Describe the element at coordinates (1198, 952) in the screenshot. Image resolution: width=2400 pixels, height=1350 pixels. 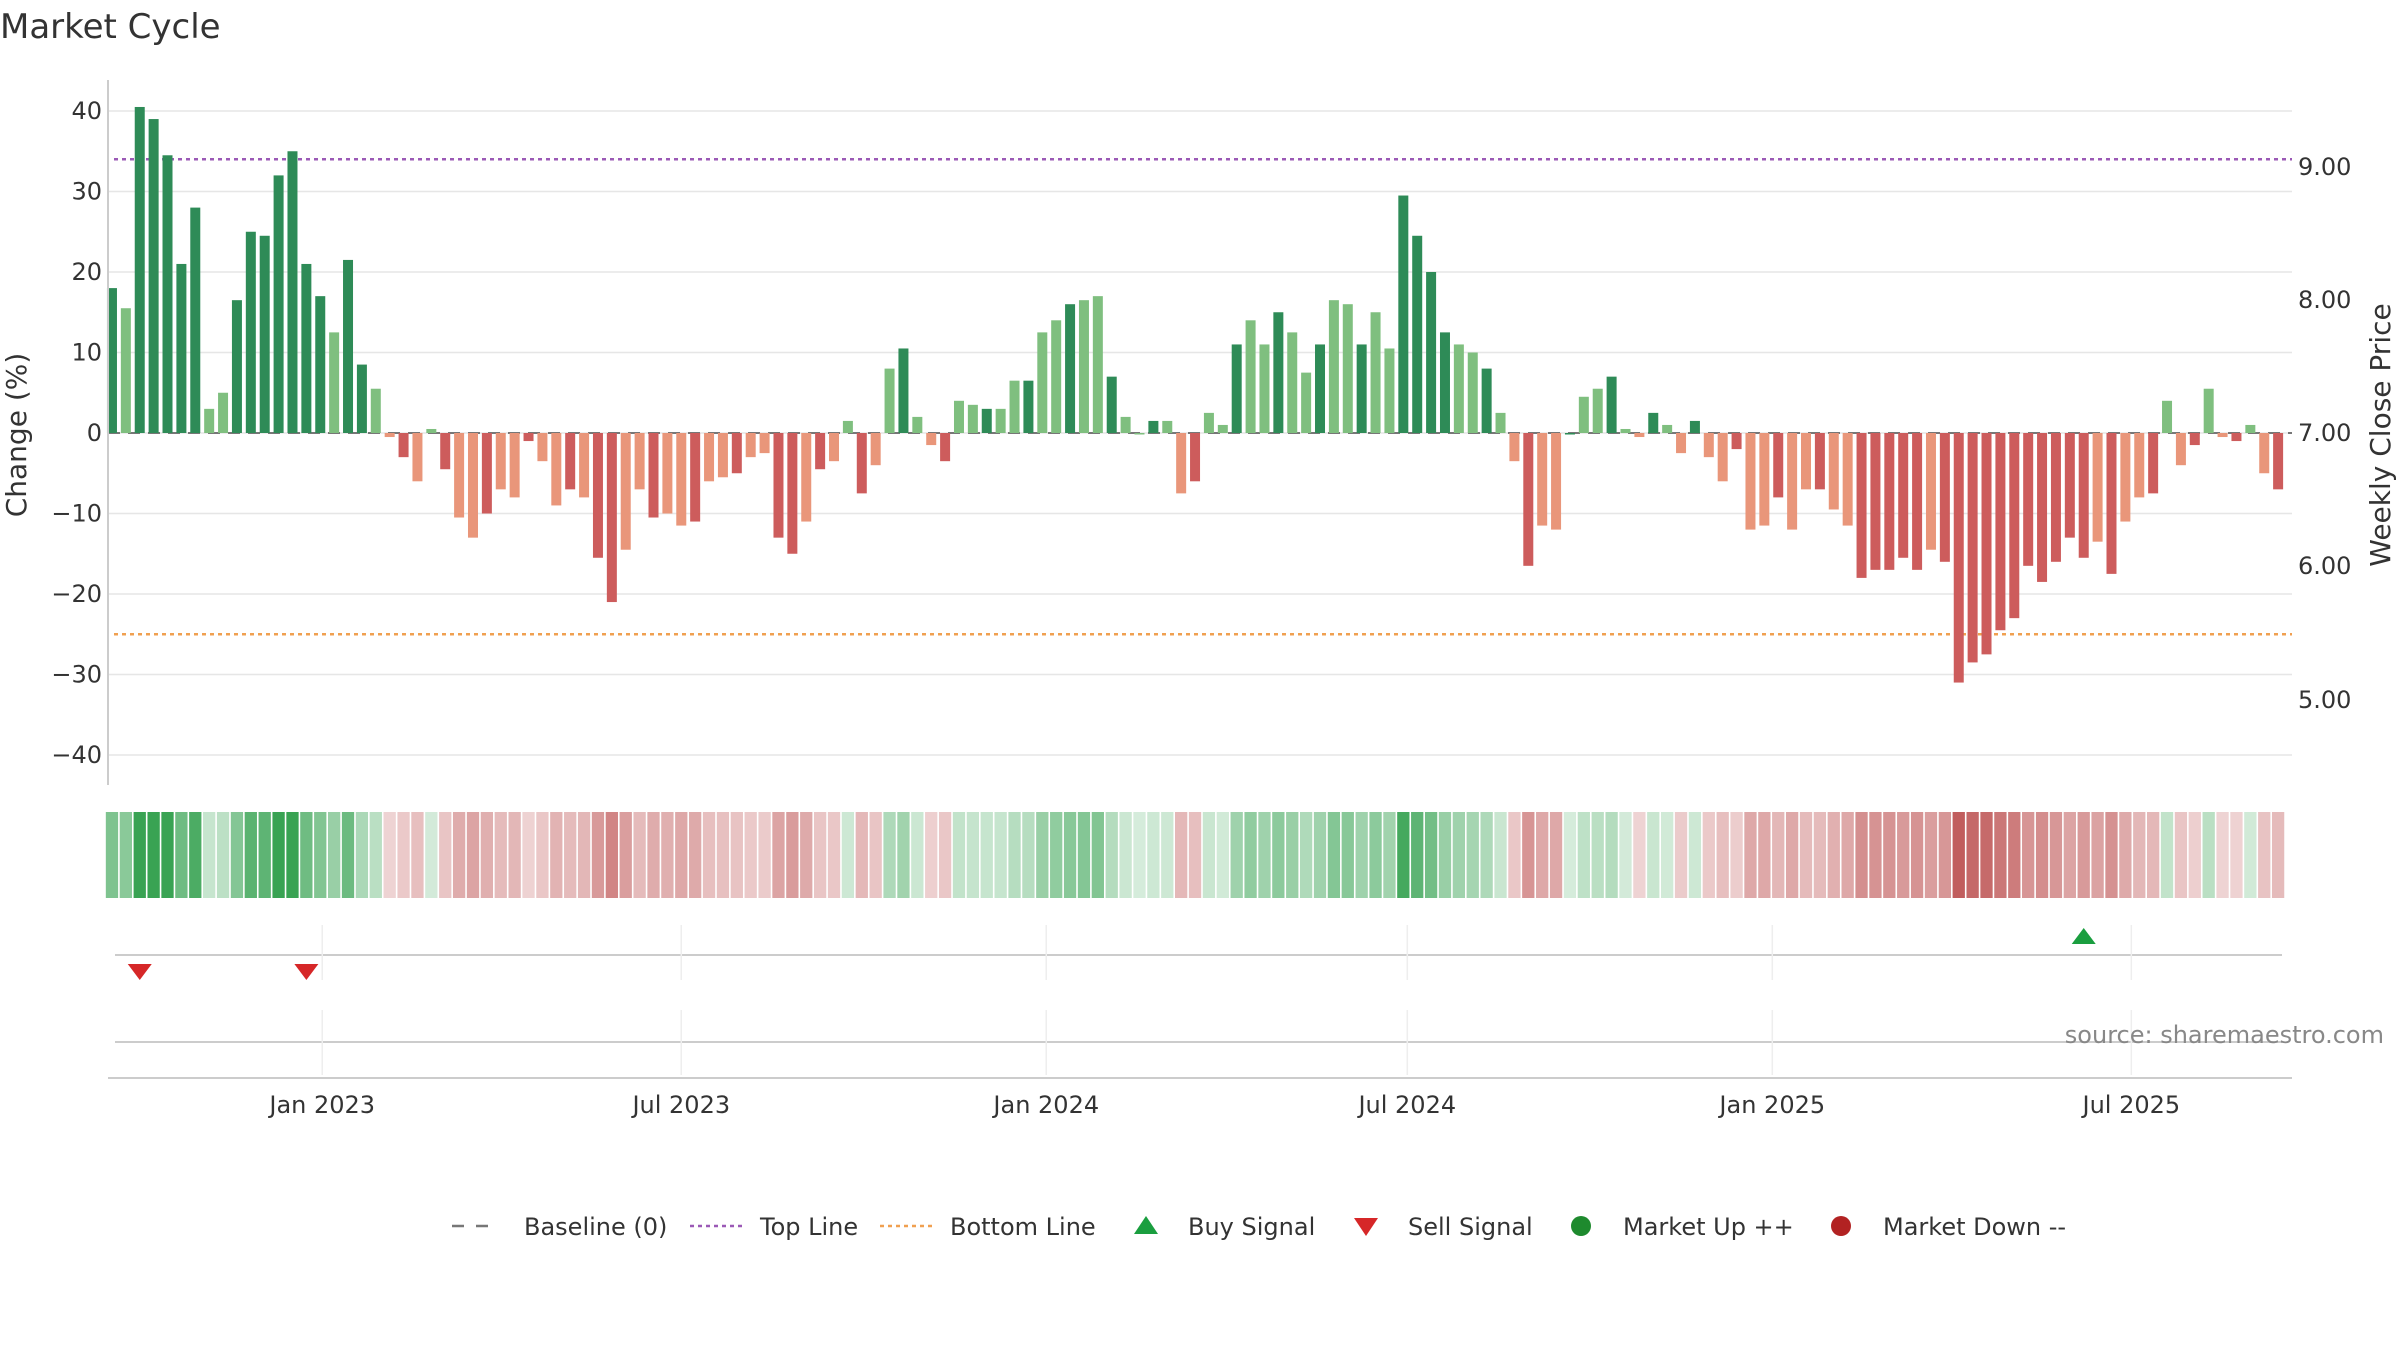
I see `signal-panel` at that location.